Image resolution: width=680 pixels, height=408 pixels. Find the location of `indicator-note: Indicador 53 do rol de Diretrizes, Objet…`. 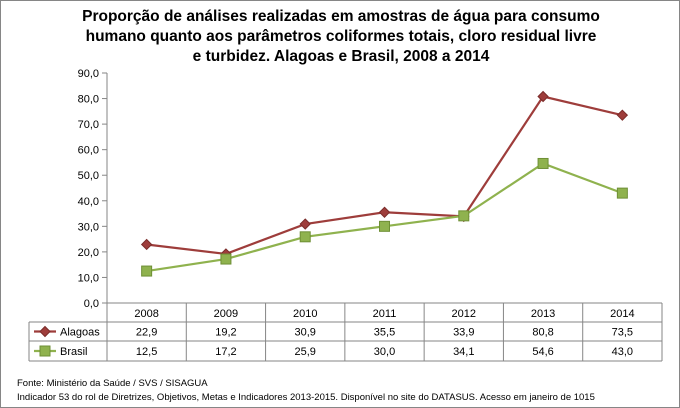

indicator-note: Indicador 53 do rol de Diretrizes, Objet… is located at coordinates (306, 397).